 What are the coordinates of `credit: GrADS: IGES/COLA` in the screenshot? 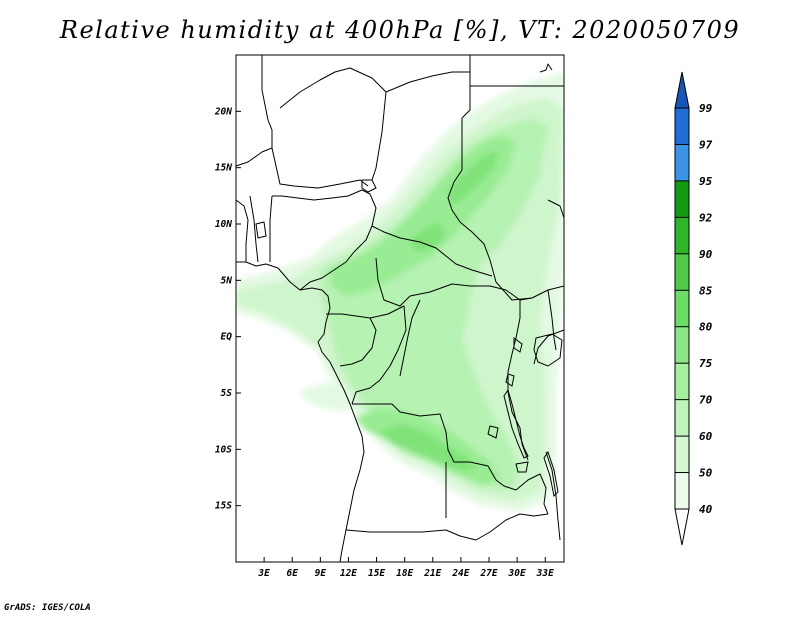 It's located at (47, 608).